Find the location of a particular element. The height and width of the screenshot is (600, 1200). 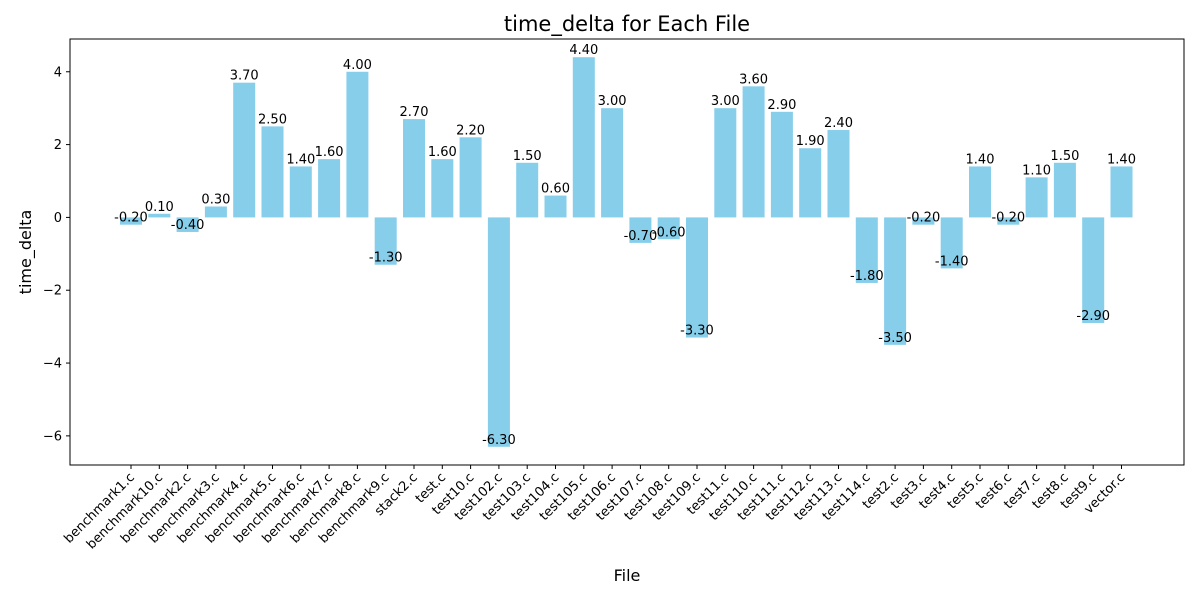

bar-stack2.c is located at coordinates (414, 168).